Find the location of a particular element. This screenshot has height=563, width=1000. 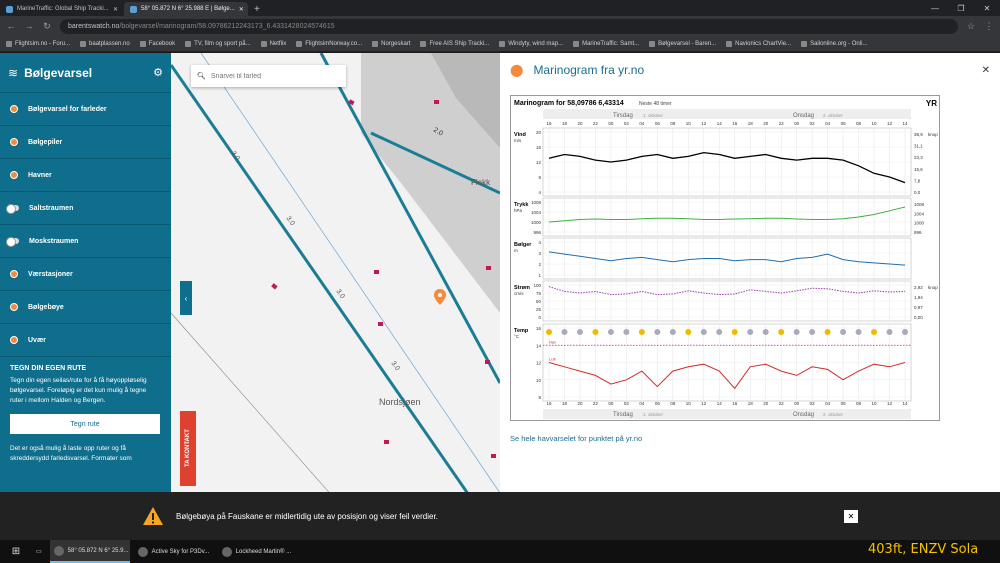

bookmark-item: baatplassen.no is located at coordinates (105, 43).